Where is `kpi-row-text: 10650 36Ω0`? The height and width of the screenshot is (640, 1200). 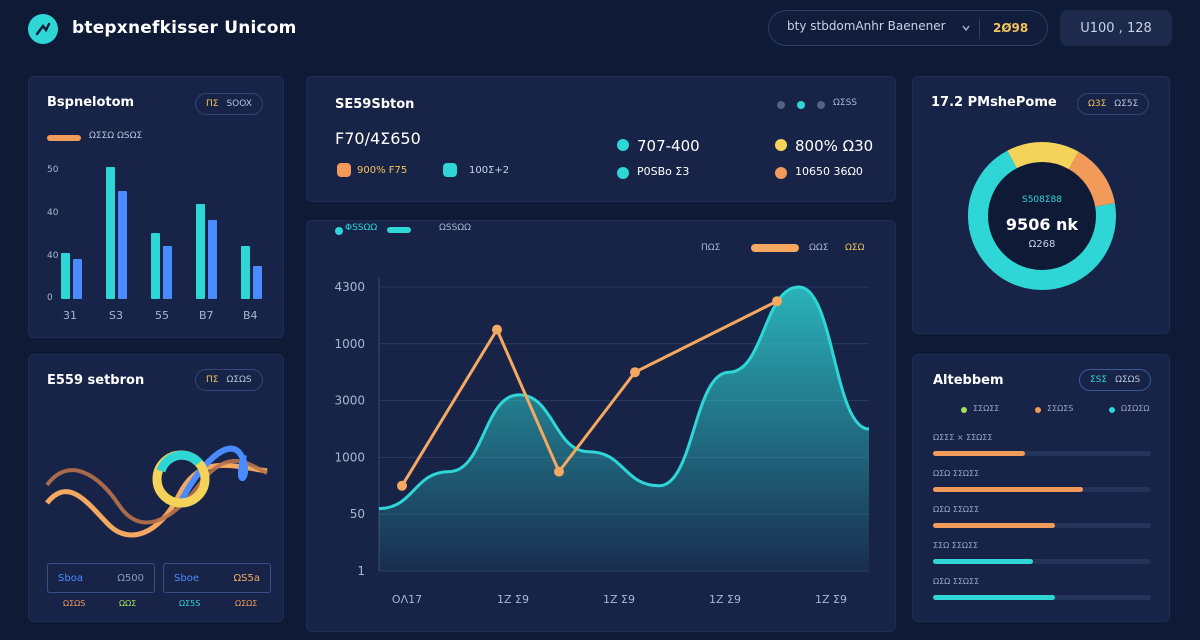
kpi-row-text: 10650 36Ω0 is located at coordinates (829, 171).